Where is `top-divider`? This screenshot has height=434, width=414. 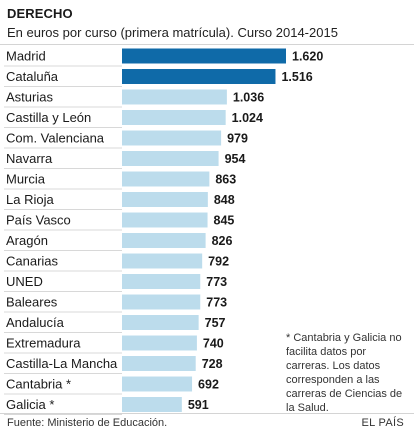
top-divider is located at coordinates (207, 44).